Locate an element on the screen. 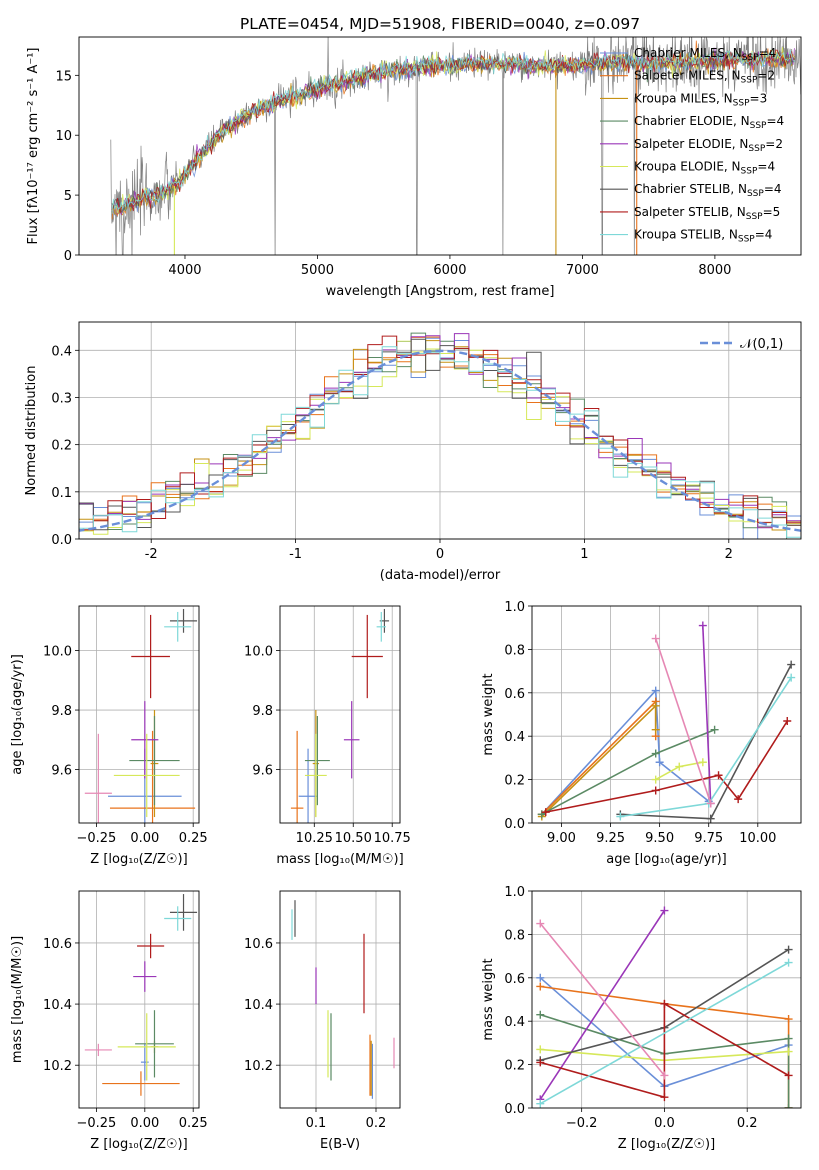  xlabel-Z-weight: Z [log₁₀(Z/Z☉)] is located at coordinates (666, 1144).